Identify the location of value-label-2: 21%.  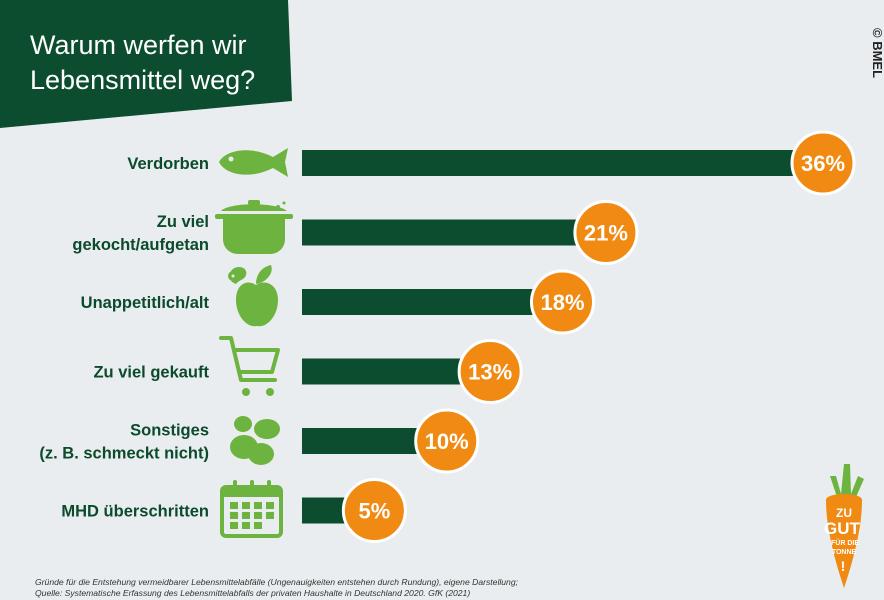
(606, 233).